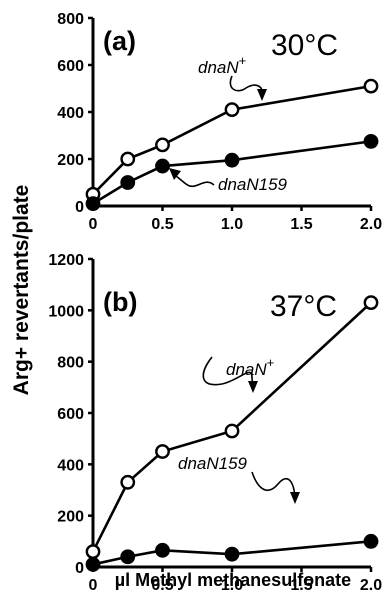 This screenshot has height=596, width=387. What do you see at coordinates (304, 45) in the screenshot?
I see `temperature-label: 30°C` at bounding box center [304, 45].